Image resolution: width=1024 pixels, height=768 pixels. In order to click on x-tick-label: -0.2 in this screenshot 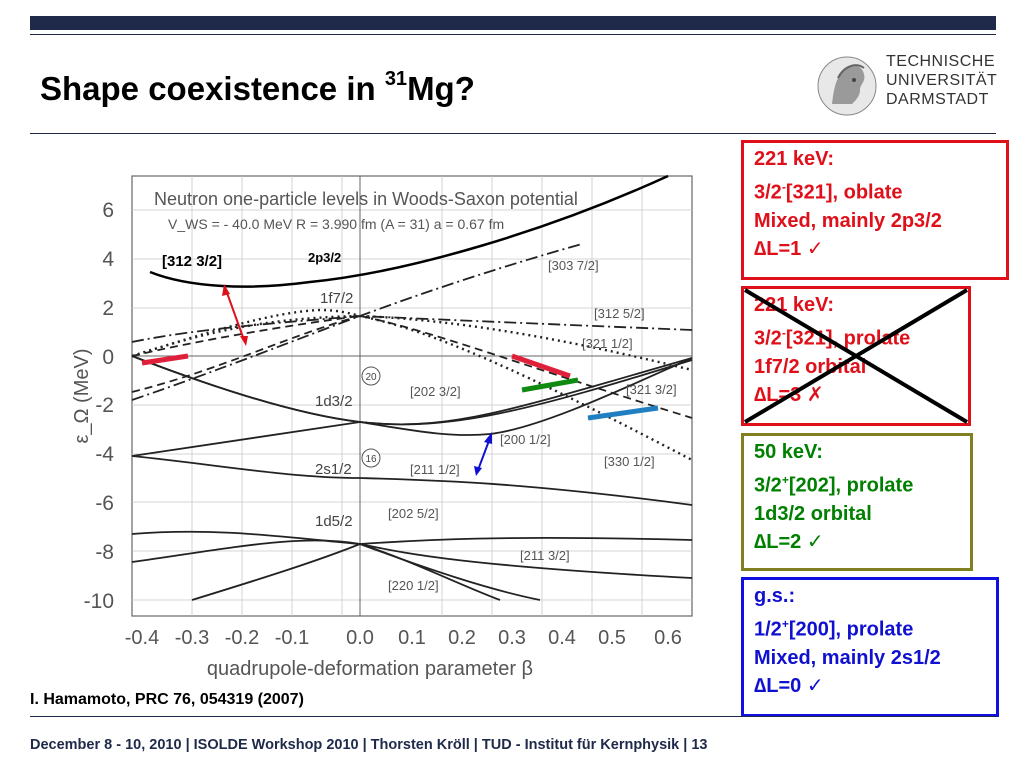, I will do `click(242, 638)`.